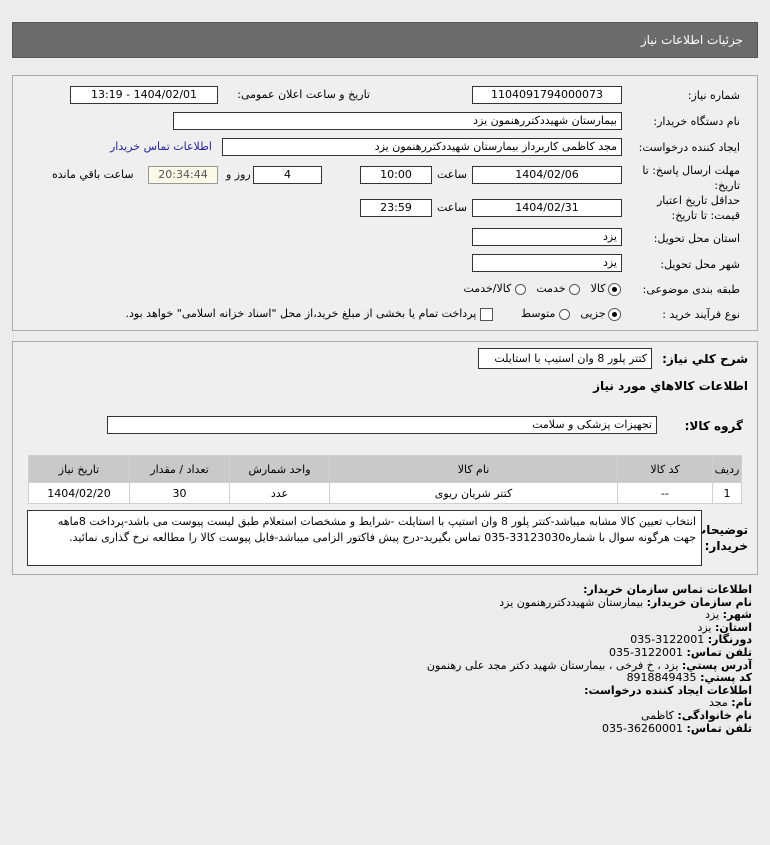 The width and height of the screenshot is (770, 845). I want to click on category-radio-service, so click(575, 289).